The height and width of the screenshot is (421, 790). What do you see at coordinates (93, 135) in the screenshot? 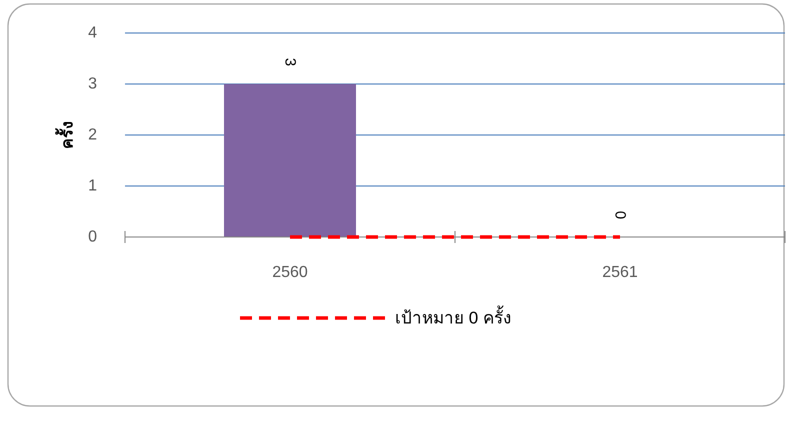
I see `y-tick-label: 2` at bounding box center [93, 135].